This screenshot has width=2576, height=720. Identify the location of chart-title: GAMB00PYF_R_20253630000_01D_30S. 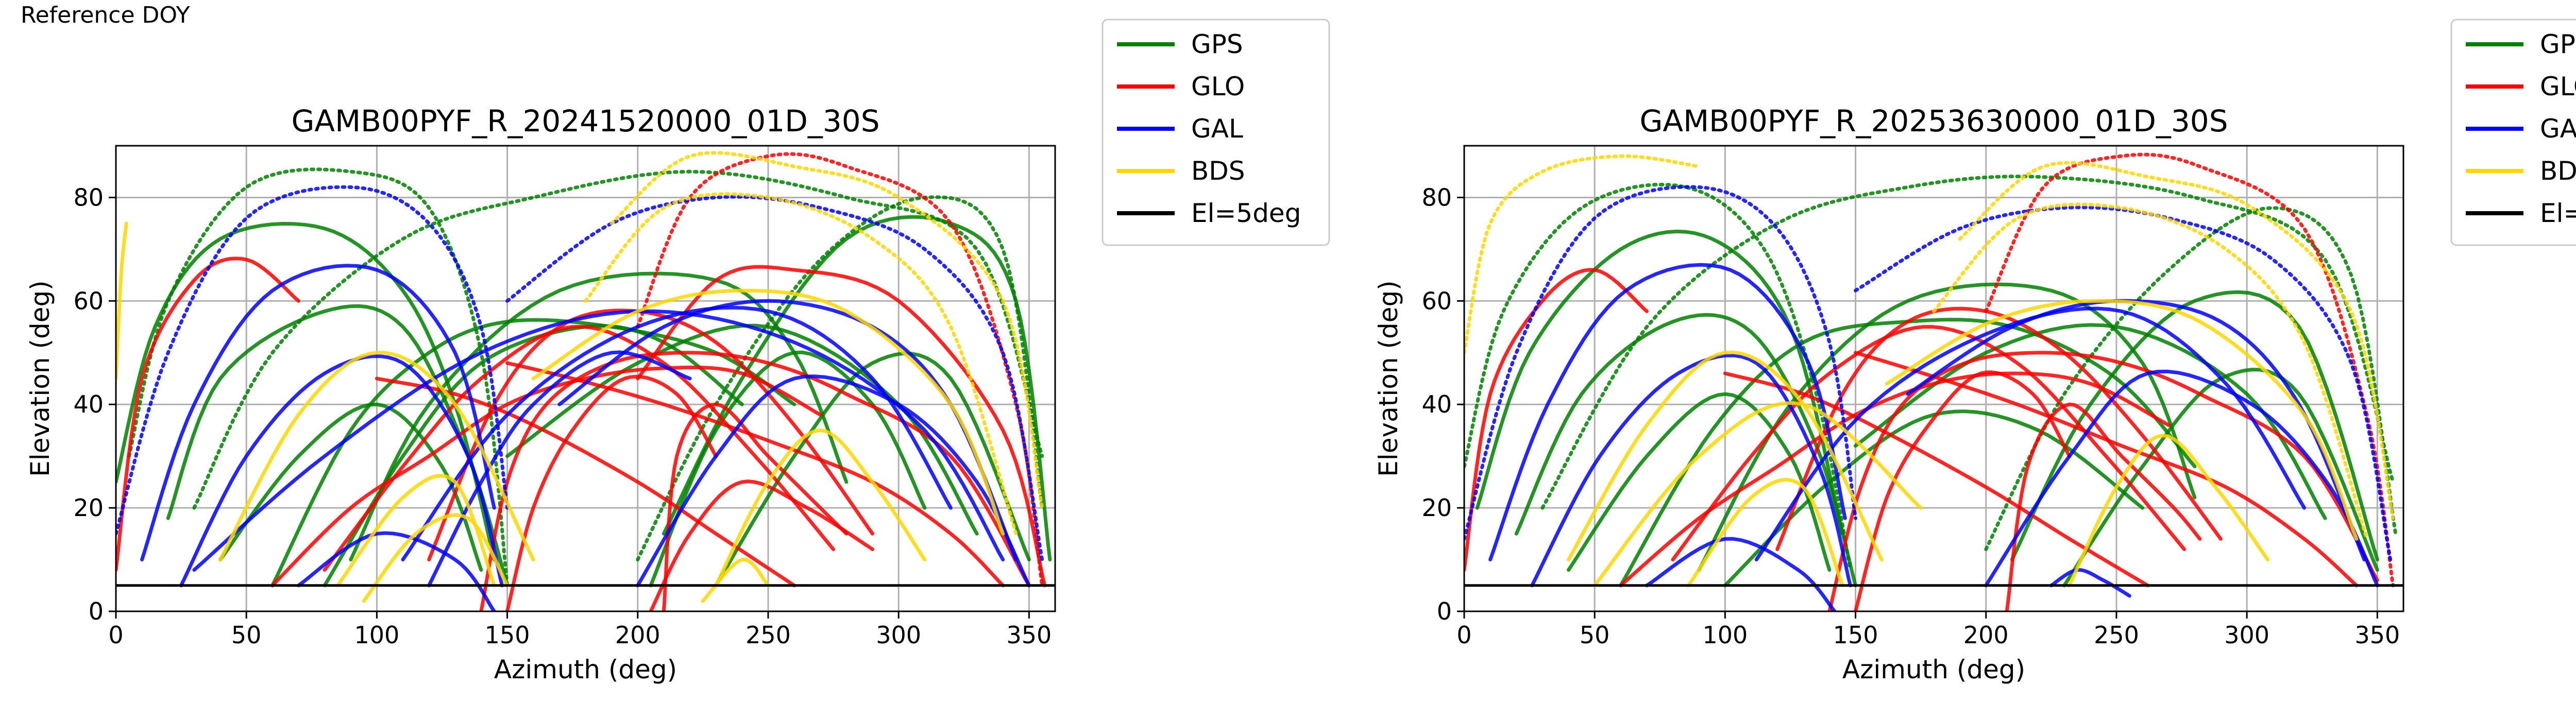
(1934, 121).